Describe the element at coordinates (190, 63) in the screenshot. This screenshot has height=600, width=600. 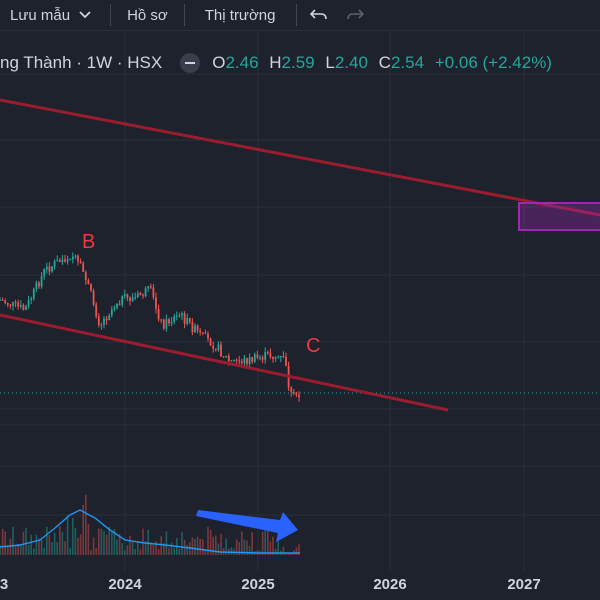
I see `collapse-legend-button` at that location.